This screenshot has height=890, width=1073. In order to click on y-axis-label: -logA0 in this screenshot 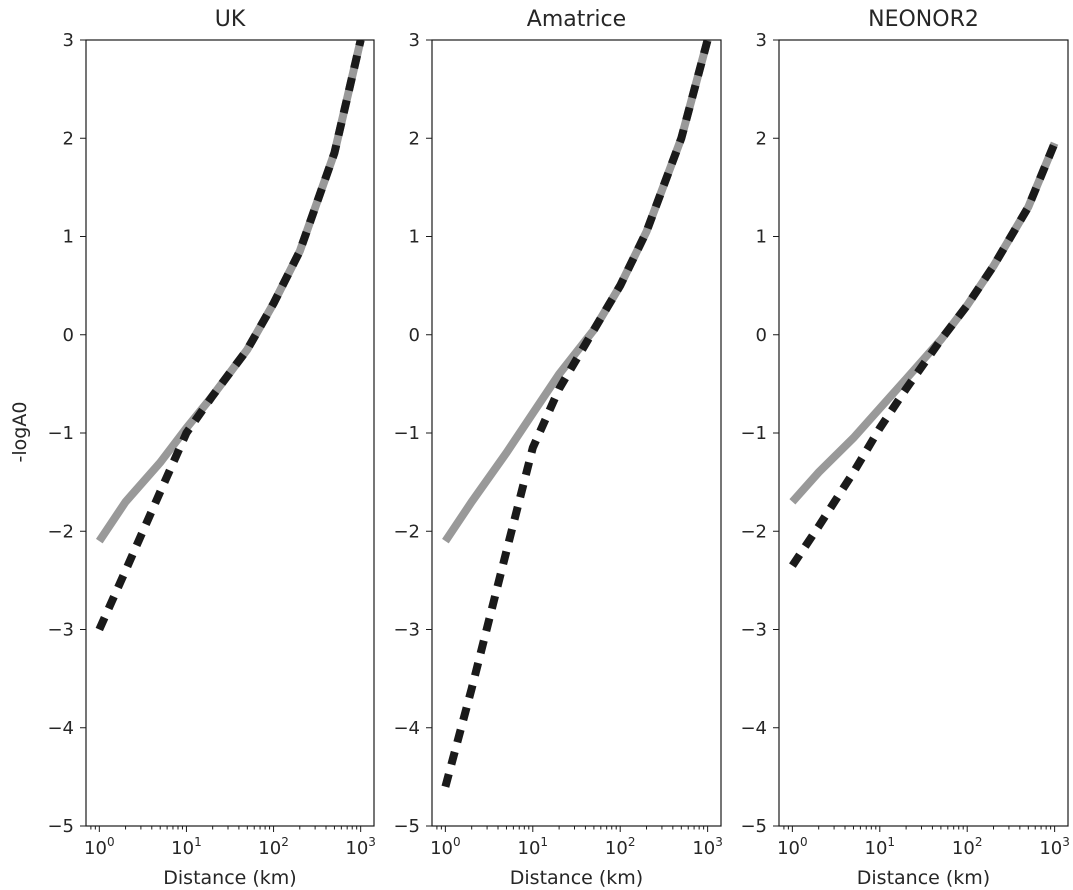, I will do `click(20, 432)`.